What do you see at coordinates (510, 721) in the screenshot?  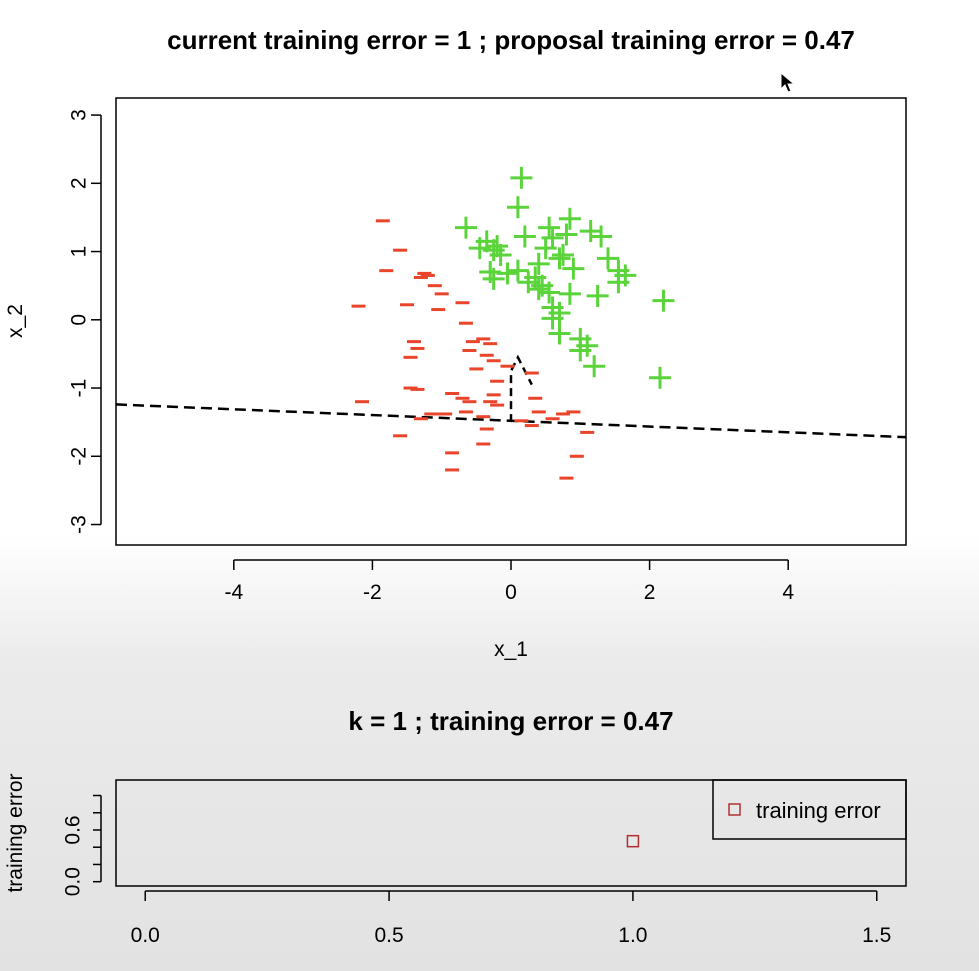 I see `error-plot-title: k = 1 ; training error = 0.47` at bounding box center [510, 721].